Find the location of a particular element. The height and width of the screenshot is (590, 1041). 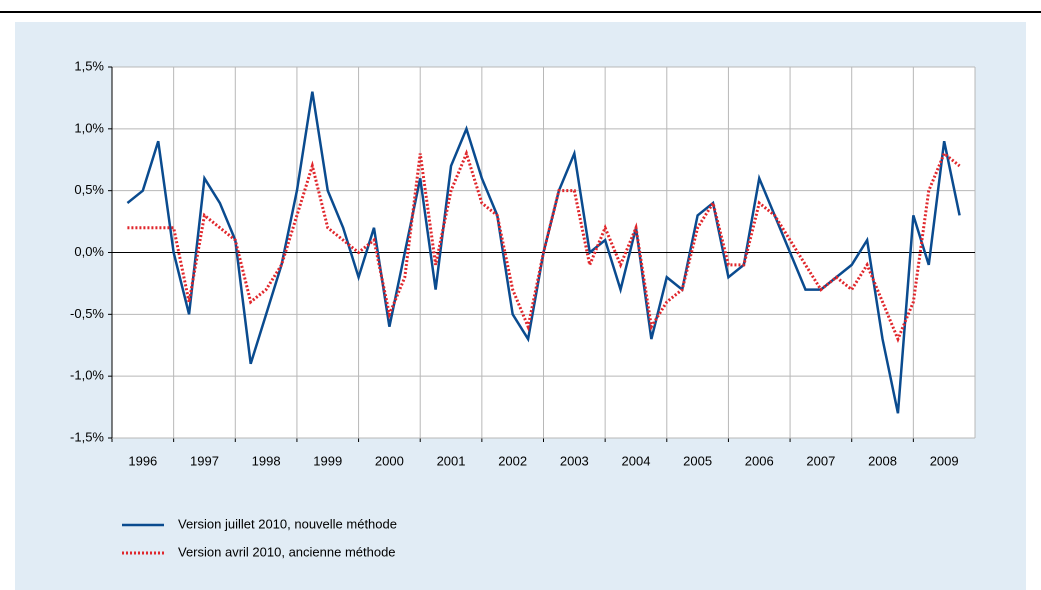

x-tick-label: 2003 is located at coordinates (574, 460).